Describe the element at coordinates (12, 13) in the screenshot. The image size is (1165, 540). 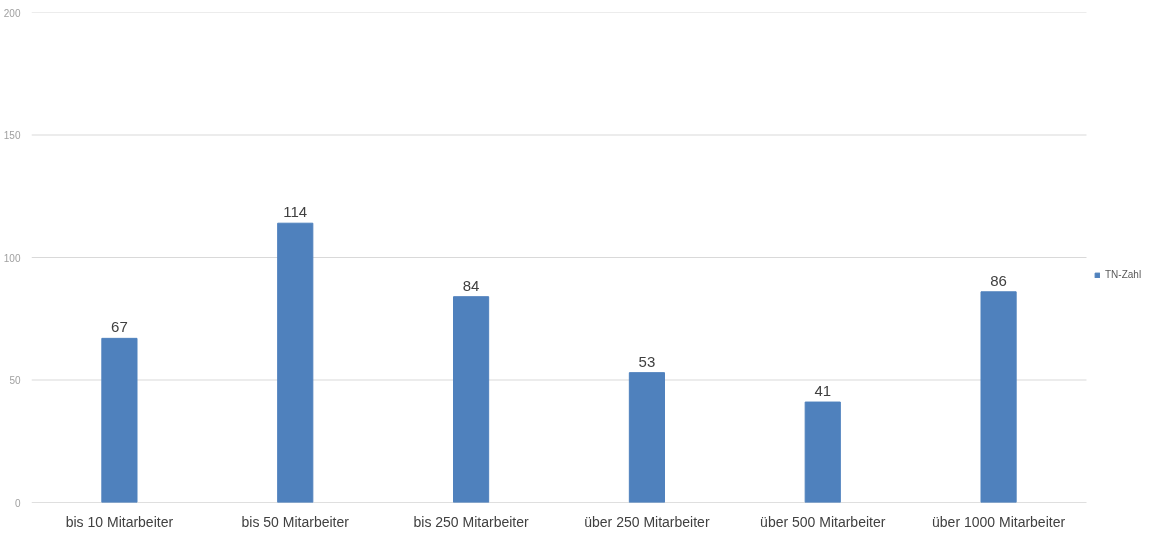
I see `y-tick-label: 200` at that location.